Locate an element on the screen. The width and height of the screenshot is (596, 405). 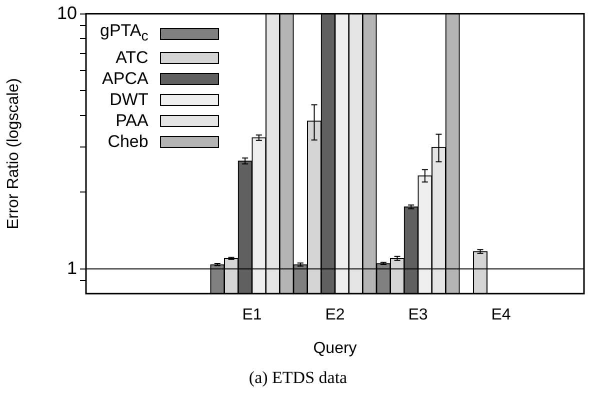
legend-label: DWT is located at coordinates (129, 99).